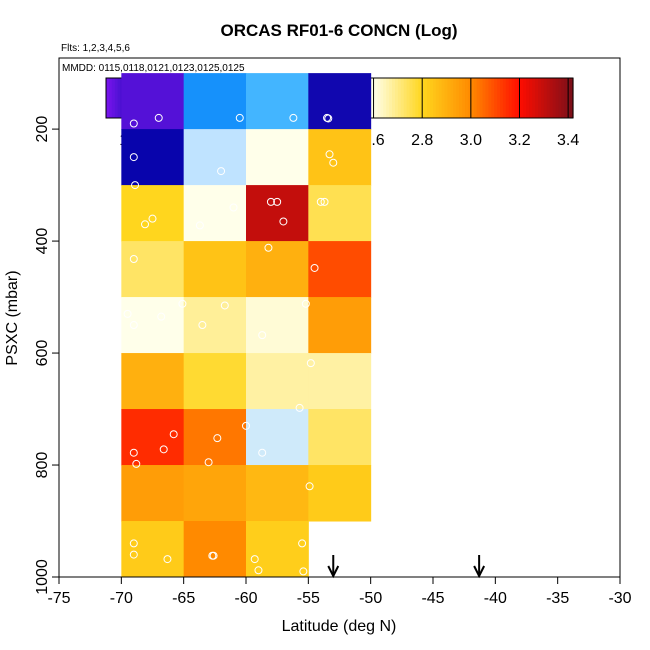  Describe the element at coordinates (58, 598) in the screenshot. I see `x-tick-label: -75` at that location.